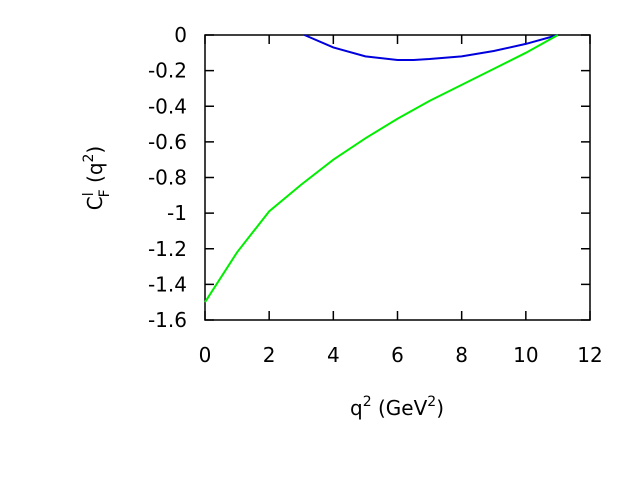  I want to click on data-line, so click(431, 47).